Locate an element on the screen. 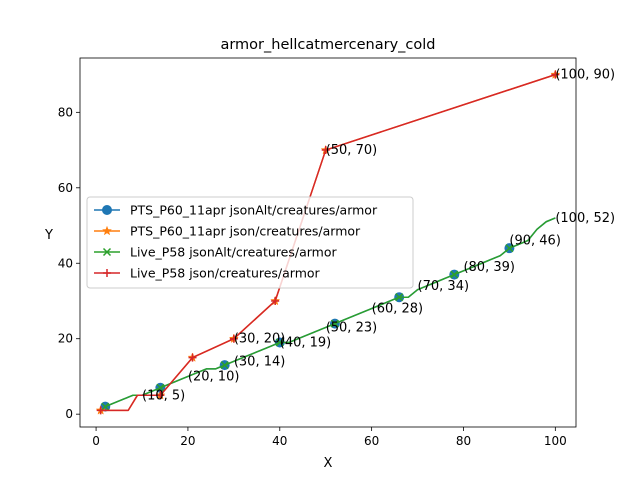  y-tick-label: 40 is located at coordinates (65, 263).